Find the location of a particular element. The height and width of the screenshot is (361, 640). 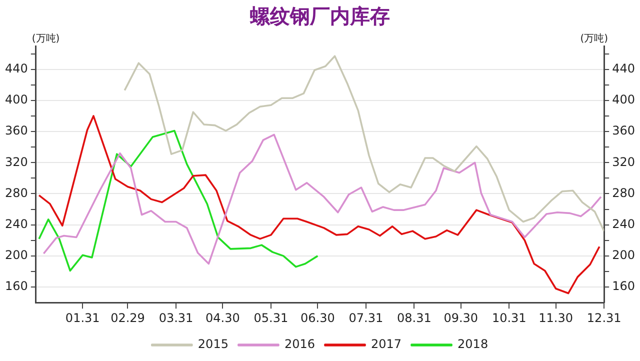

legend-label: 2016 is located at coordinates (300, 344).